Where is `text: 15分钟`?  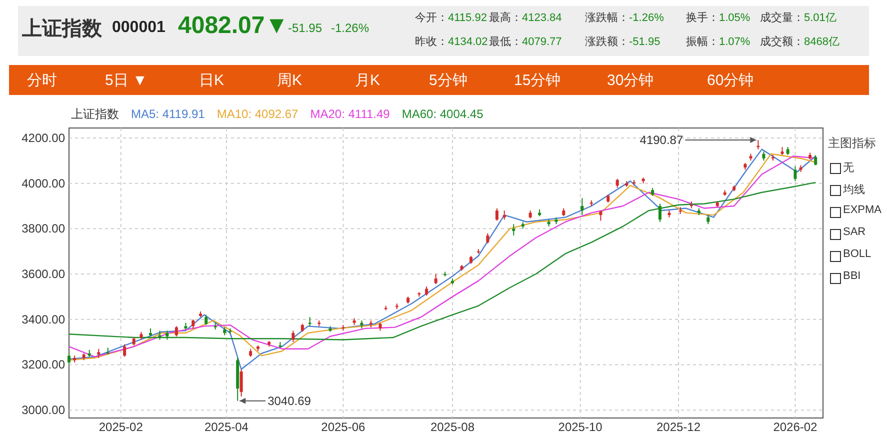
text: 15分钟 is located at coordinates (537, 80).